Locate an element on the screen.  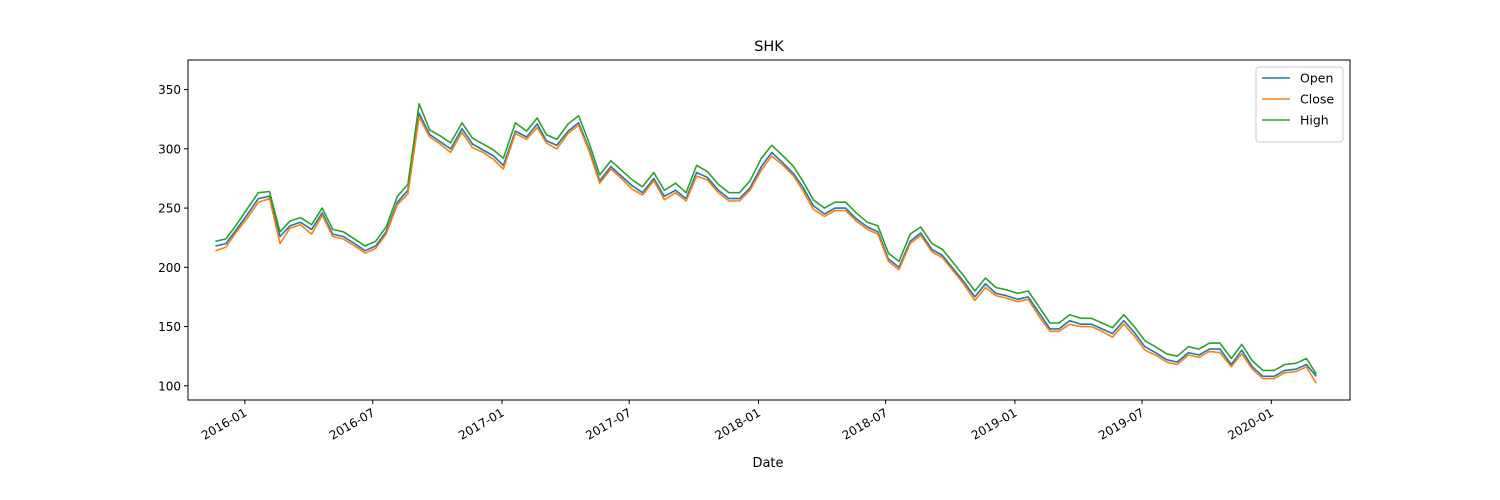
legend: Open Close High is located at coordinates (1299, 104).